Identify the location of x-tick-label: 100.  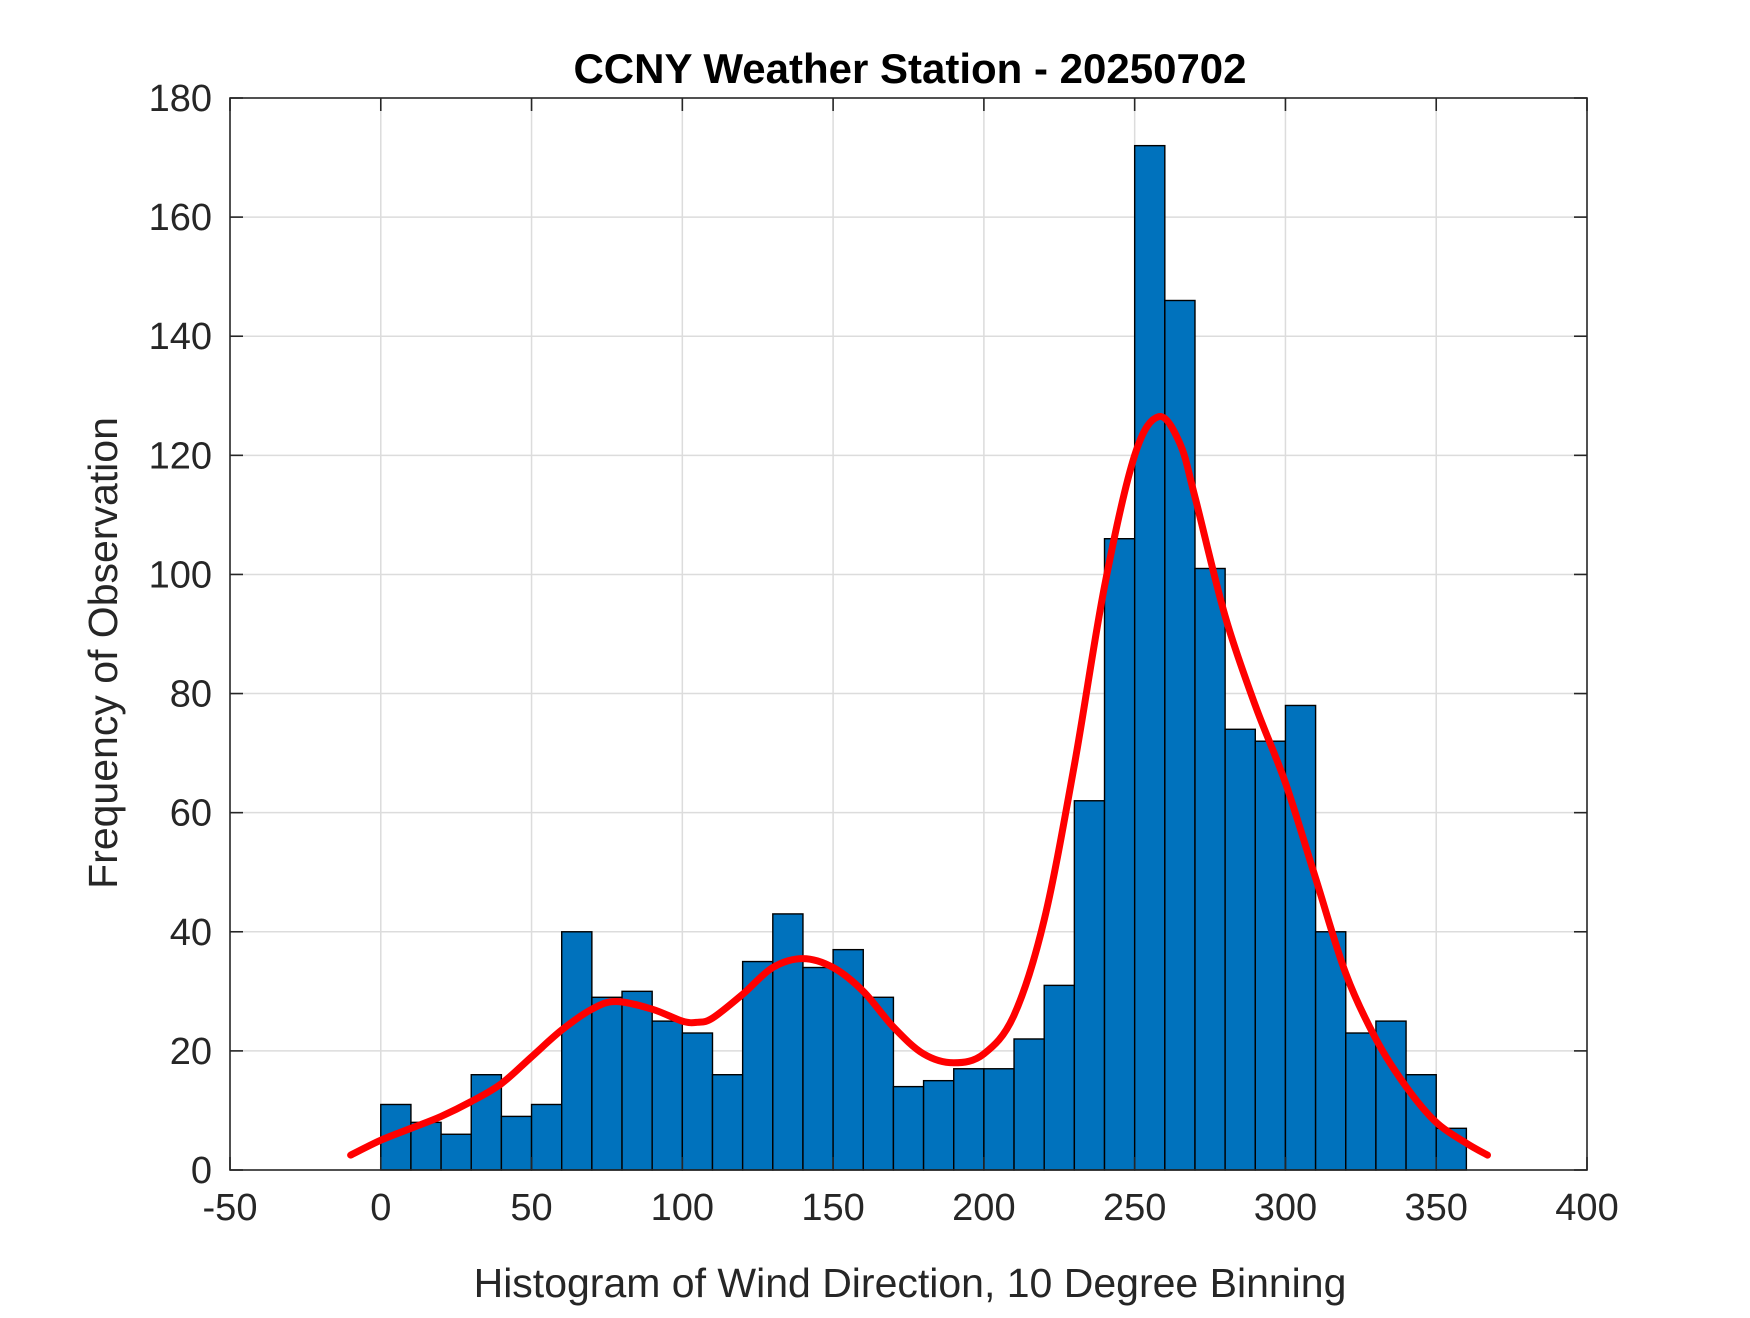
(682, 1208).